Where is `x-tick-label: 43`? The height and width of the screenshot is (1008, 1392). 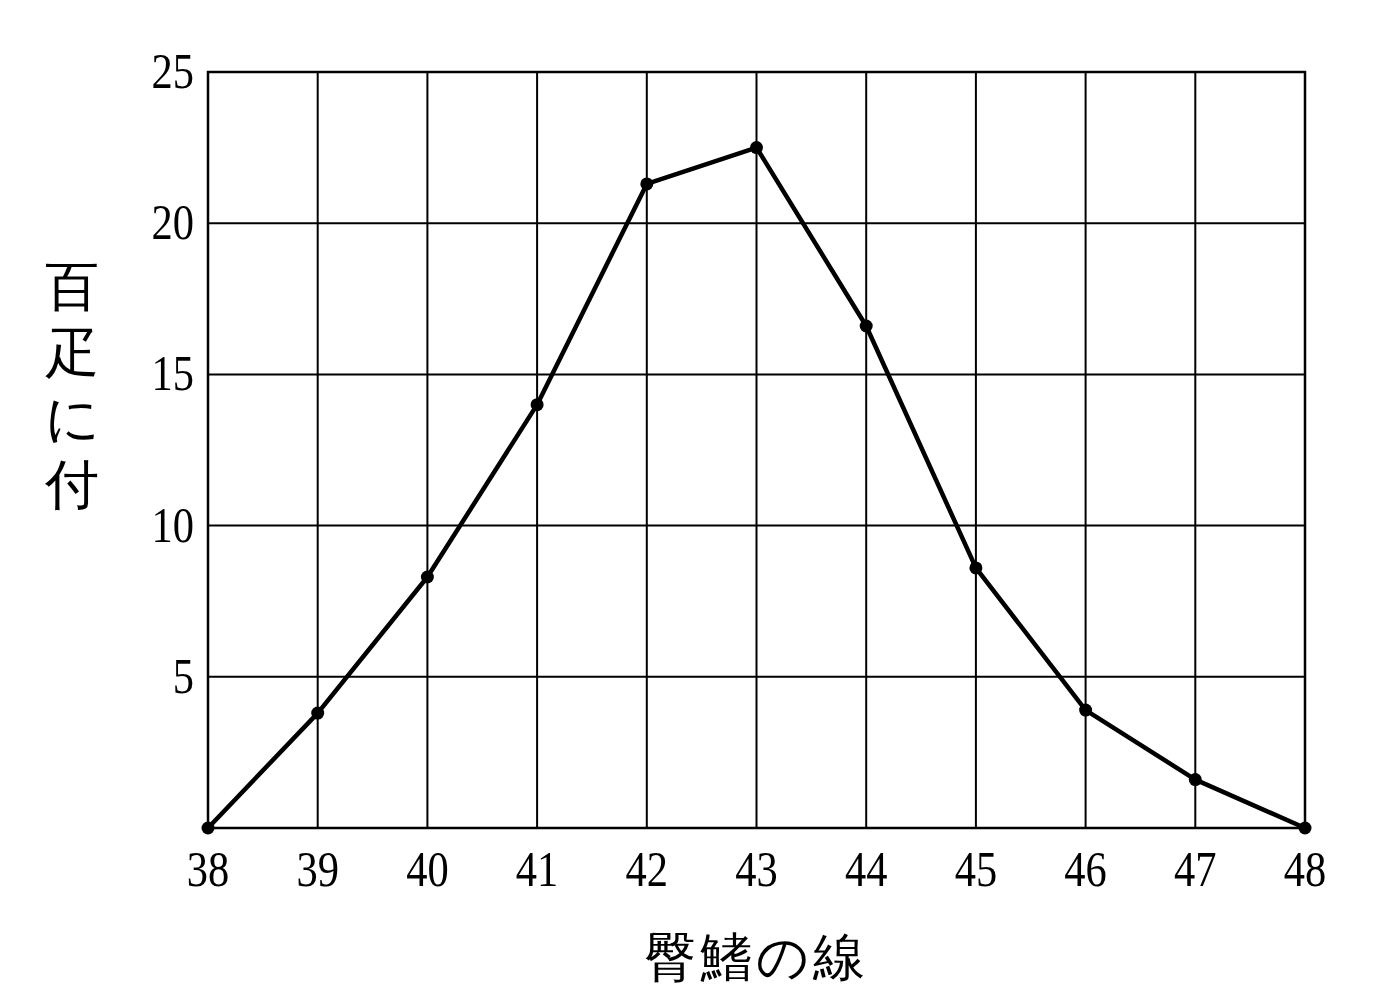
x-tick-label: 43 is located at coordinates (756, 869).